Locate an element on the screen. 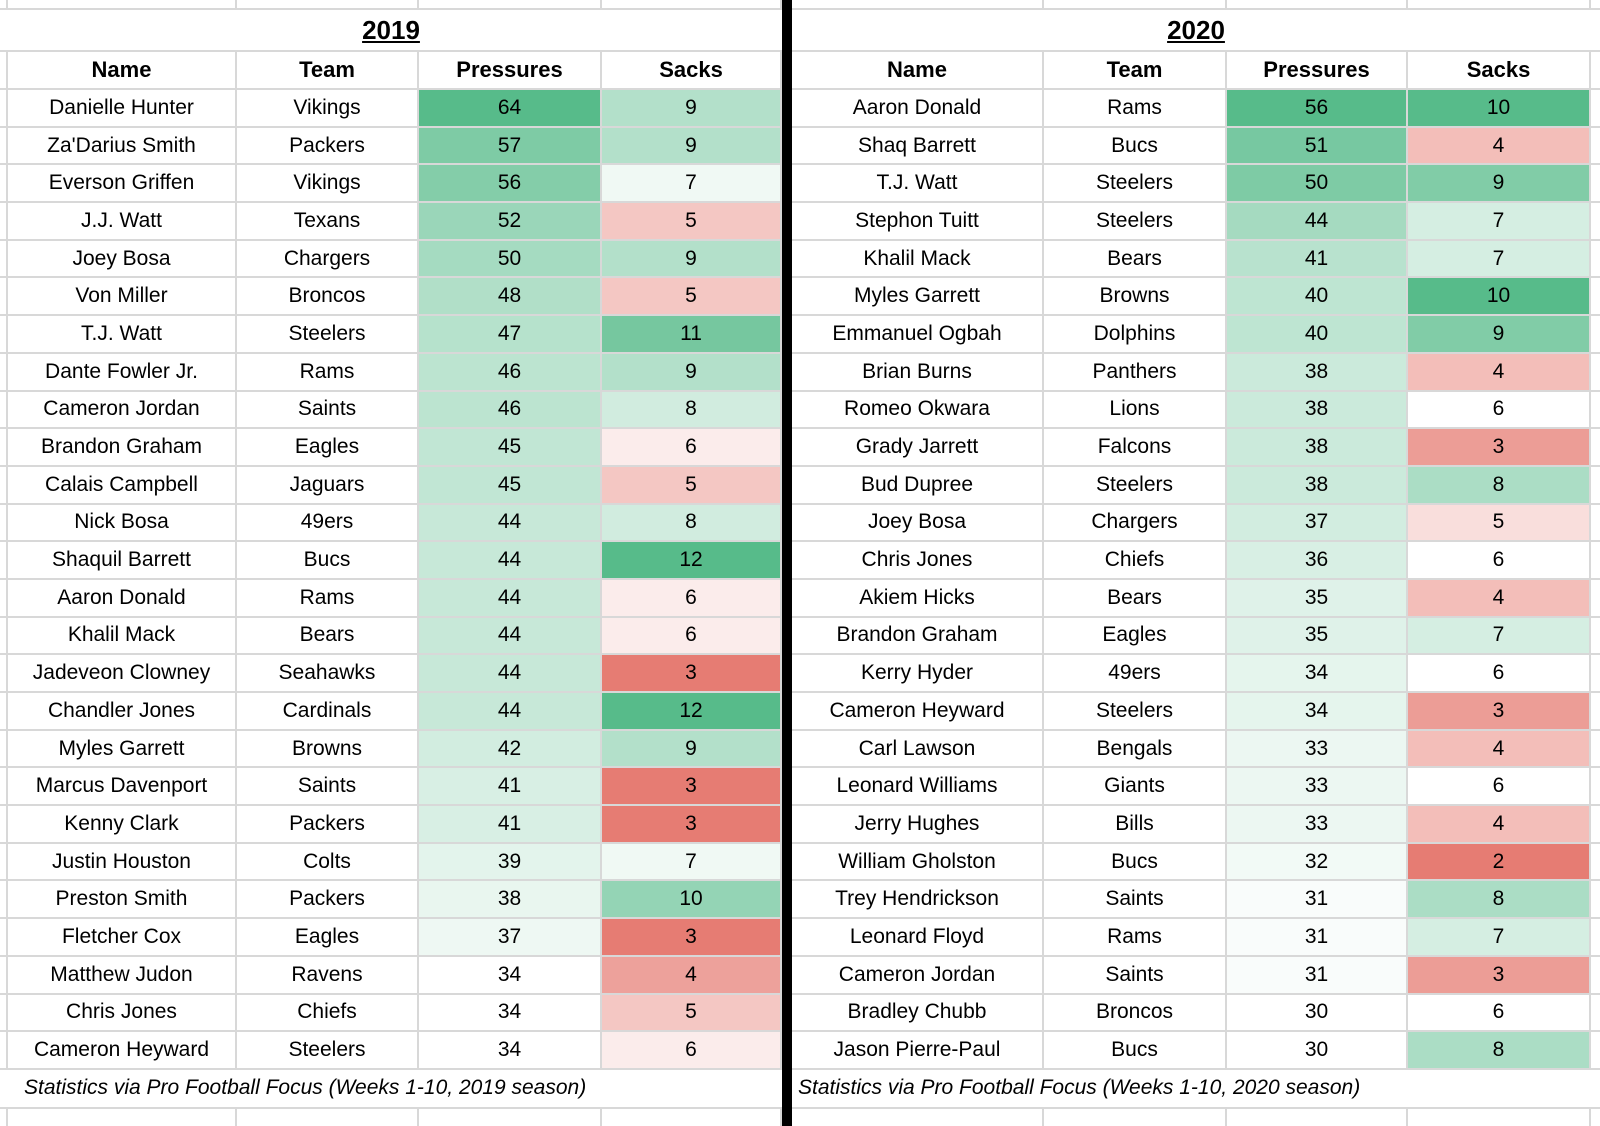 The height and width of the screenshot is (1126, 1600). cell-player-name: Leonard Williams is located at coordinates (918, 787).